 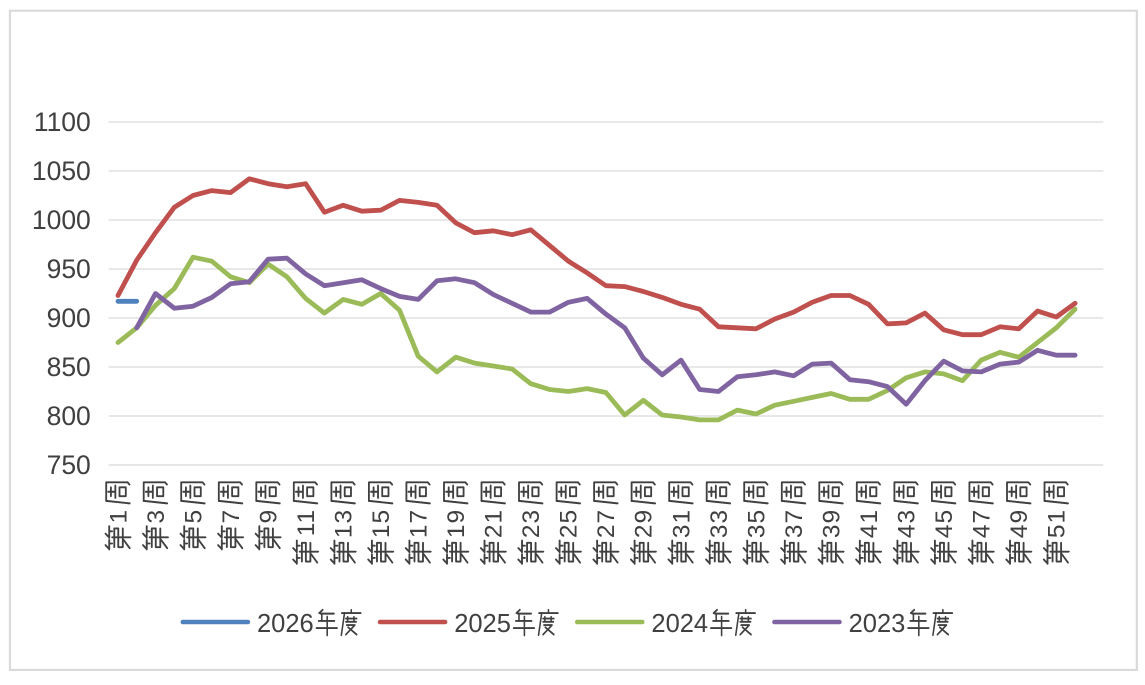 What do you see at coordinates (1057, 523) in the screenshot?
I see `svg-text: 51` at bounding box center [1057, 523].